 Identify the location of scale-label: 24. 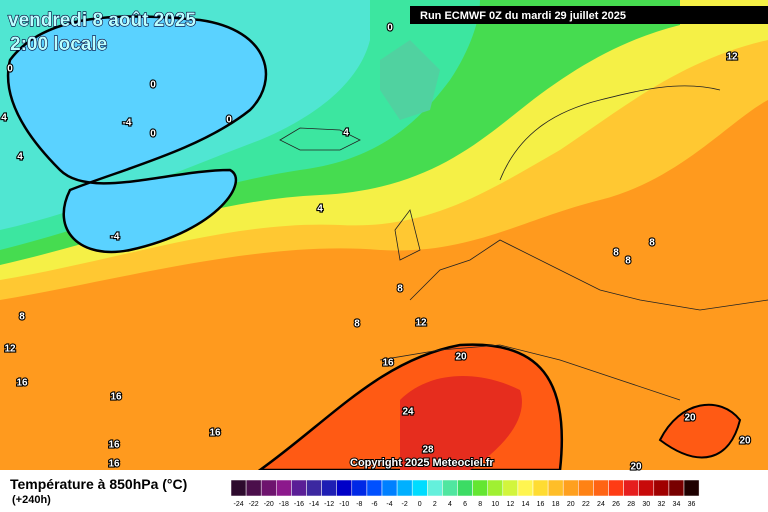
(601, 504).